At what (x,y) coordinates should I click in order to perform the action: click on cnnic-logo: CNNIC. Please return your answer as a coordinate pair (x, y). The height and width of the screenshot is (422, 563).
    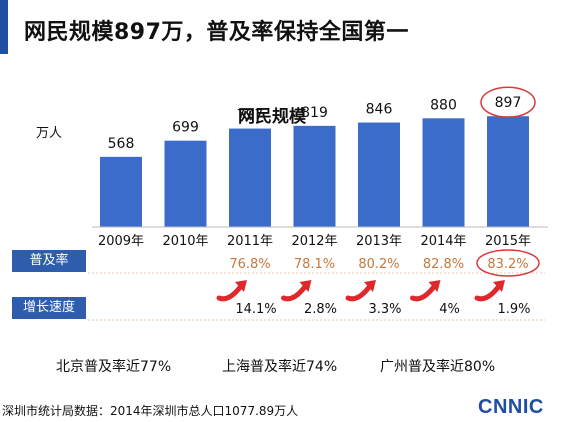
    Looking at the image, I should click on (511, 407).